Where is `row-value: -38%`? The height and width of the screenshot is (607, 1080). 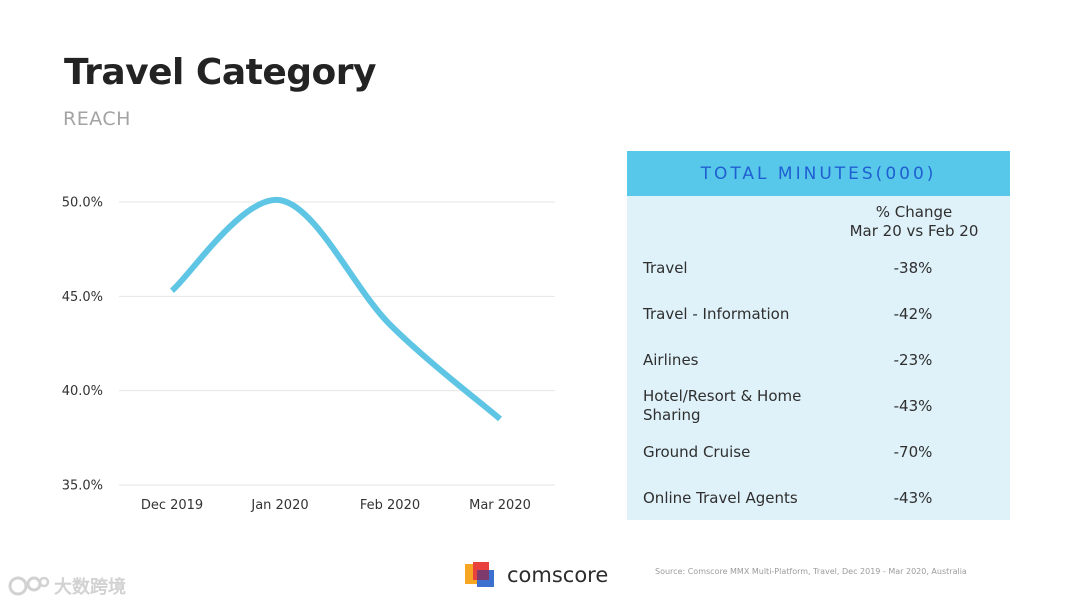 row-value: -38% is located at coordinates (913, 268).